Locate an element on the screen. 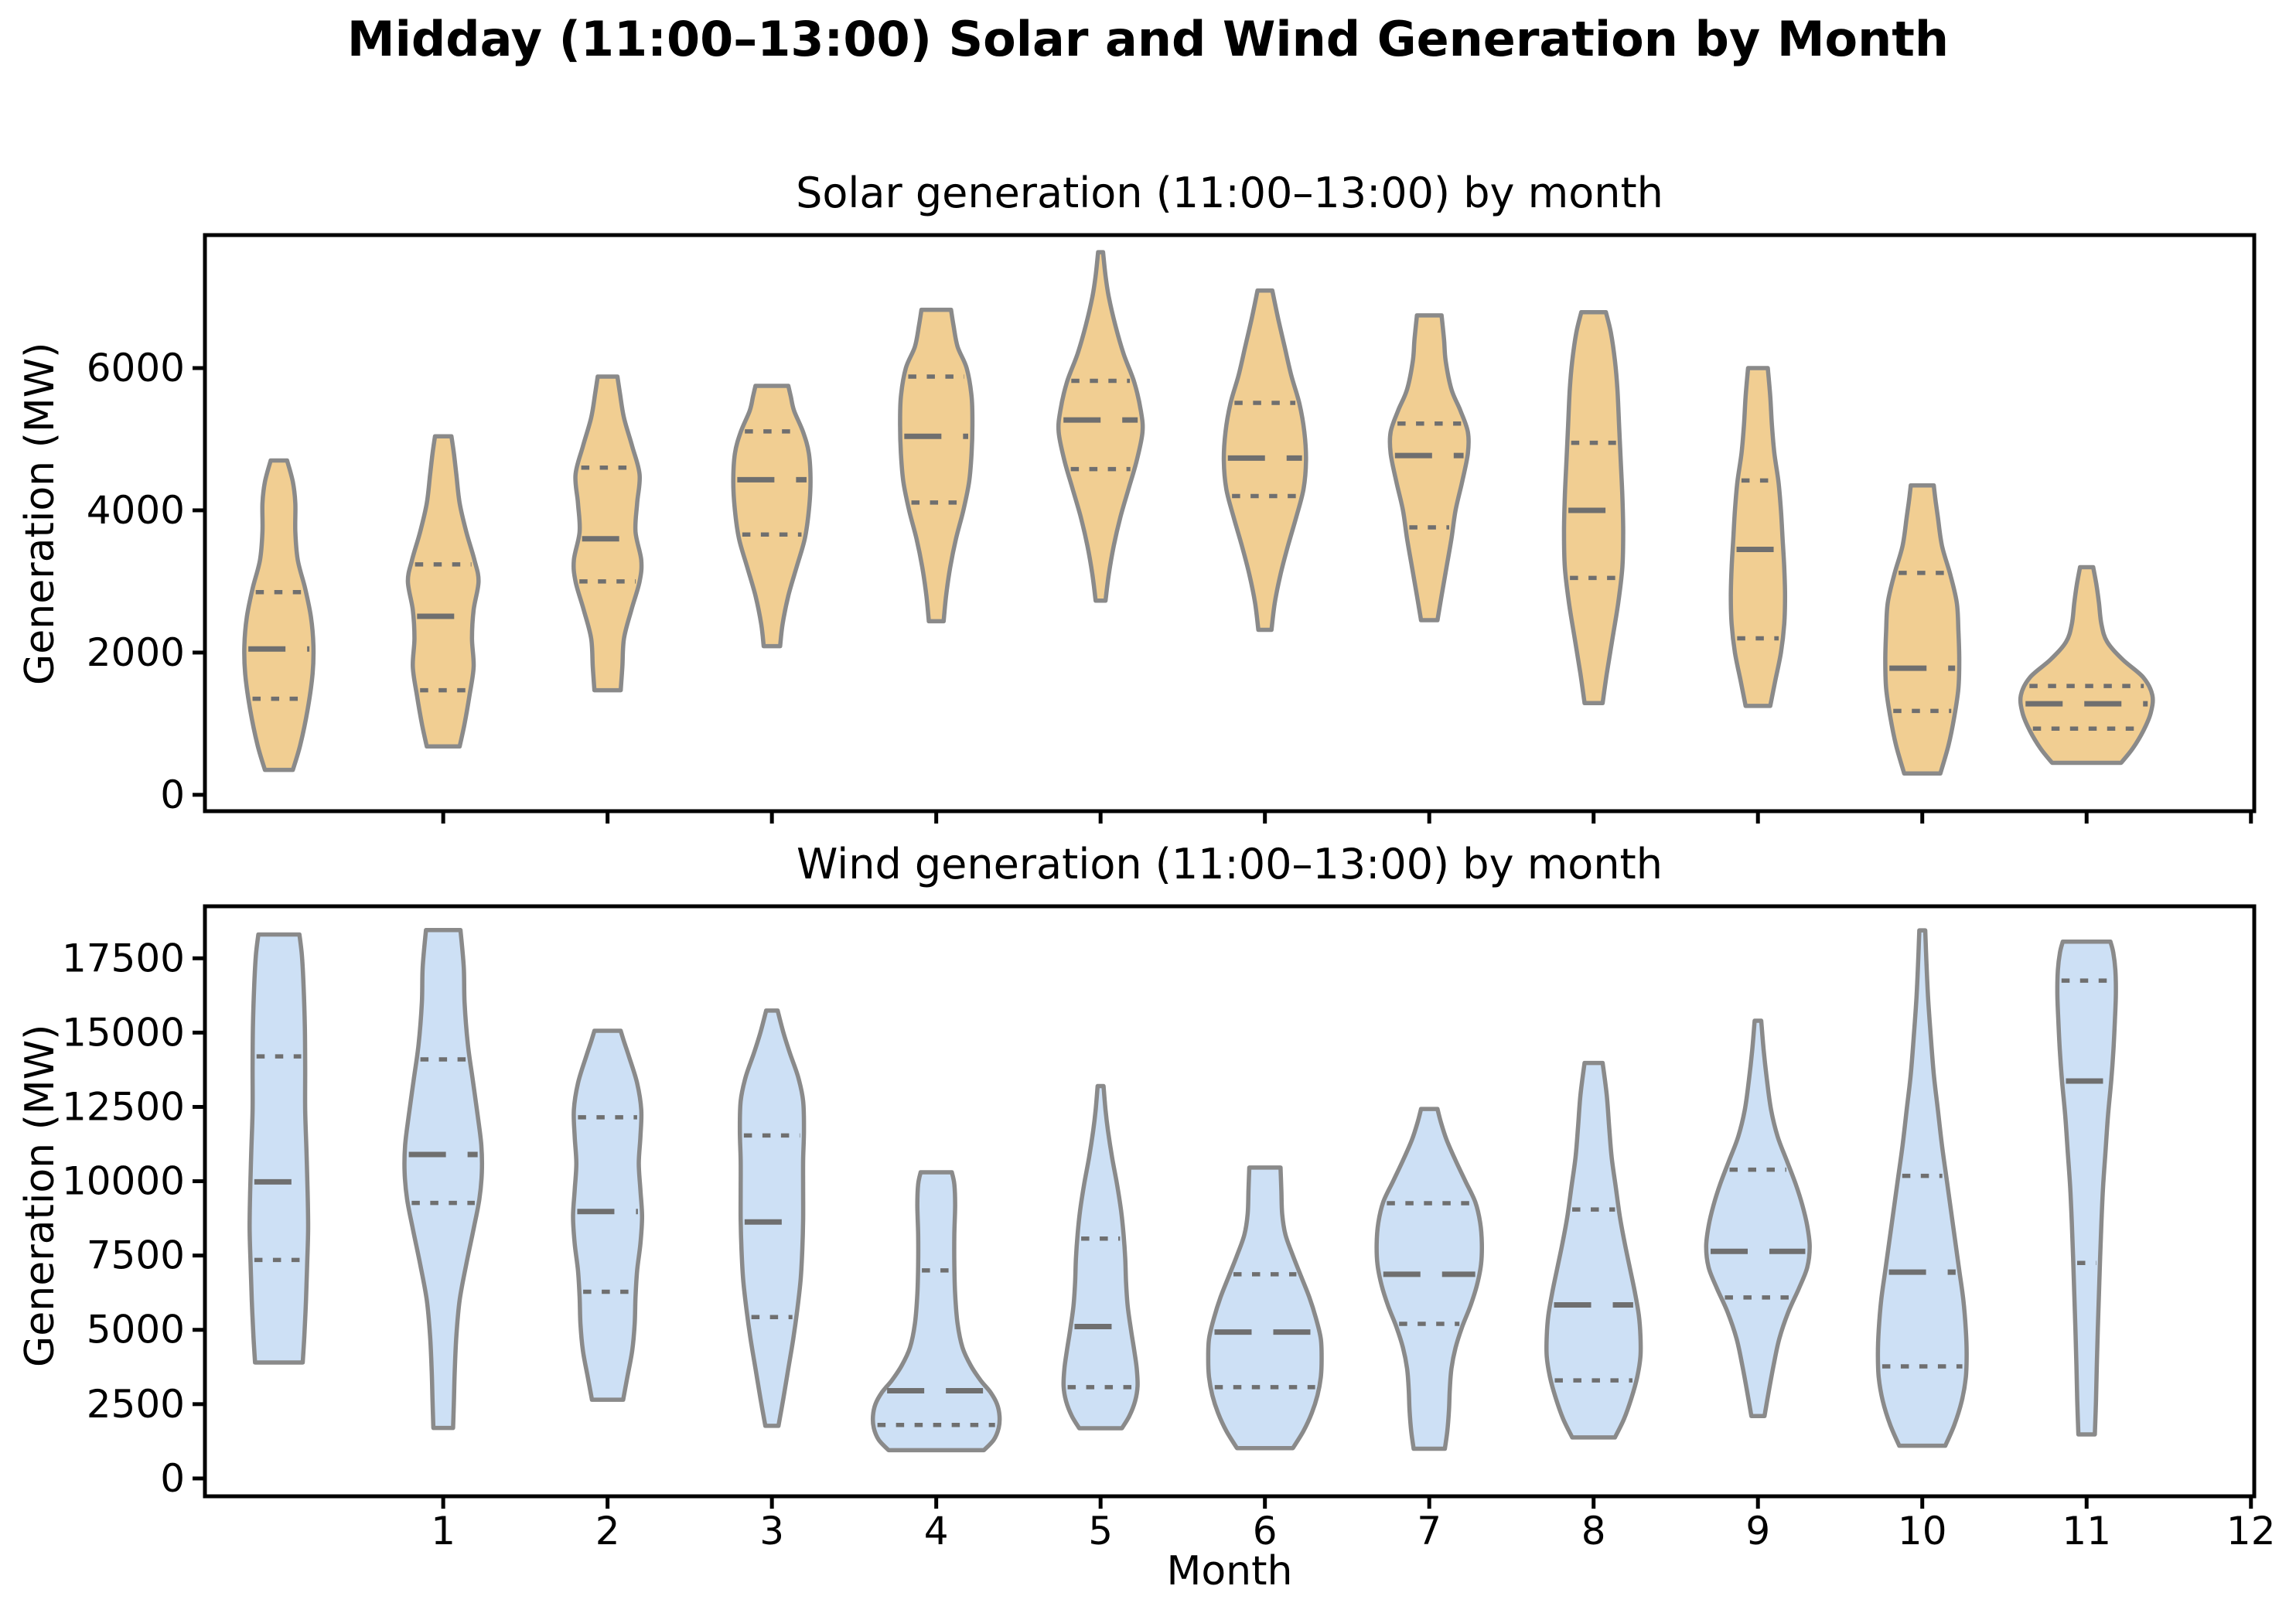 Image resolution: width=2296 pixels, height=1603 pixels. y-tick-label-solar-4000: 4000 is located at coordinates (136, 510).